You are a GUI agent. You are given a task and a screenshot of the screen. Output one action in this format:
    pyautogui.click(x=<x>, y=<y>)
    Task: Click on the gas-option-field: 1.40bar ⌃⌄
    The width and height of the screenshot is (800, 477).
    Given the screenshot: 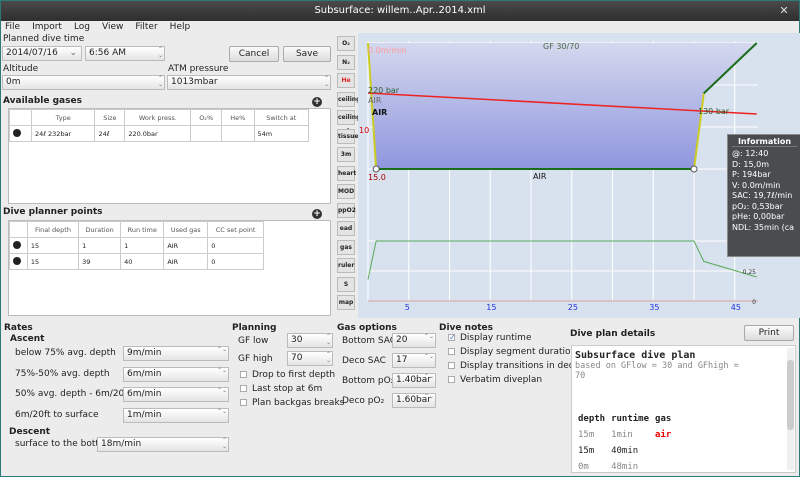 What is the action you would take?
    pyautogui.click(x=414, y=380)
    